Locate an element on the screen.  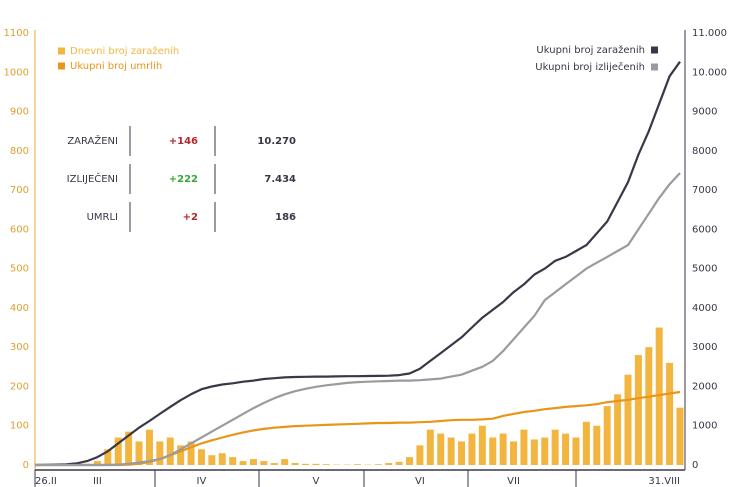
y-tick-label: 1000 is located at coordinates (16, 72).